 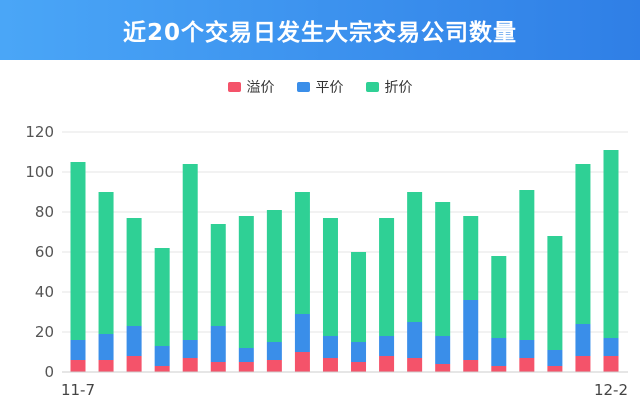 I want to click on y-tick-label: 120, so click(x=39, y=132).